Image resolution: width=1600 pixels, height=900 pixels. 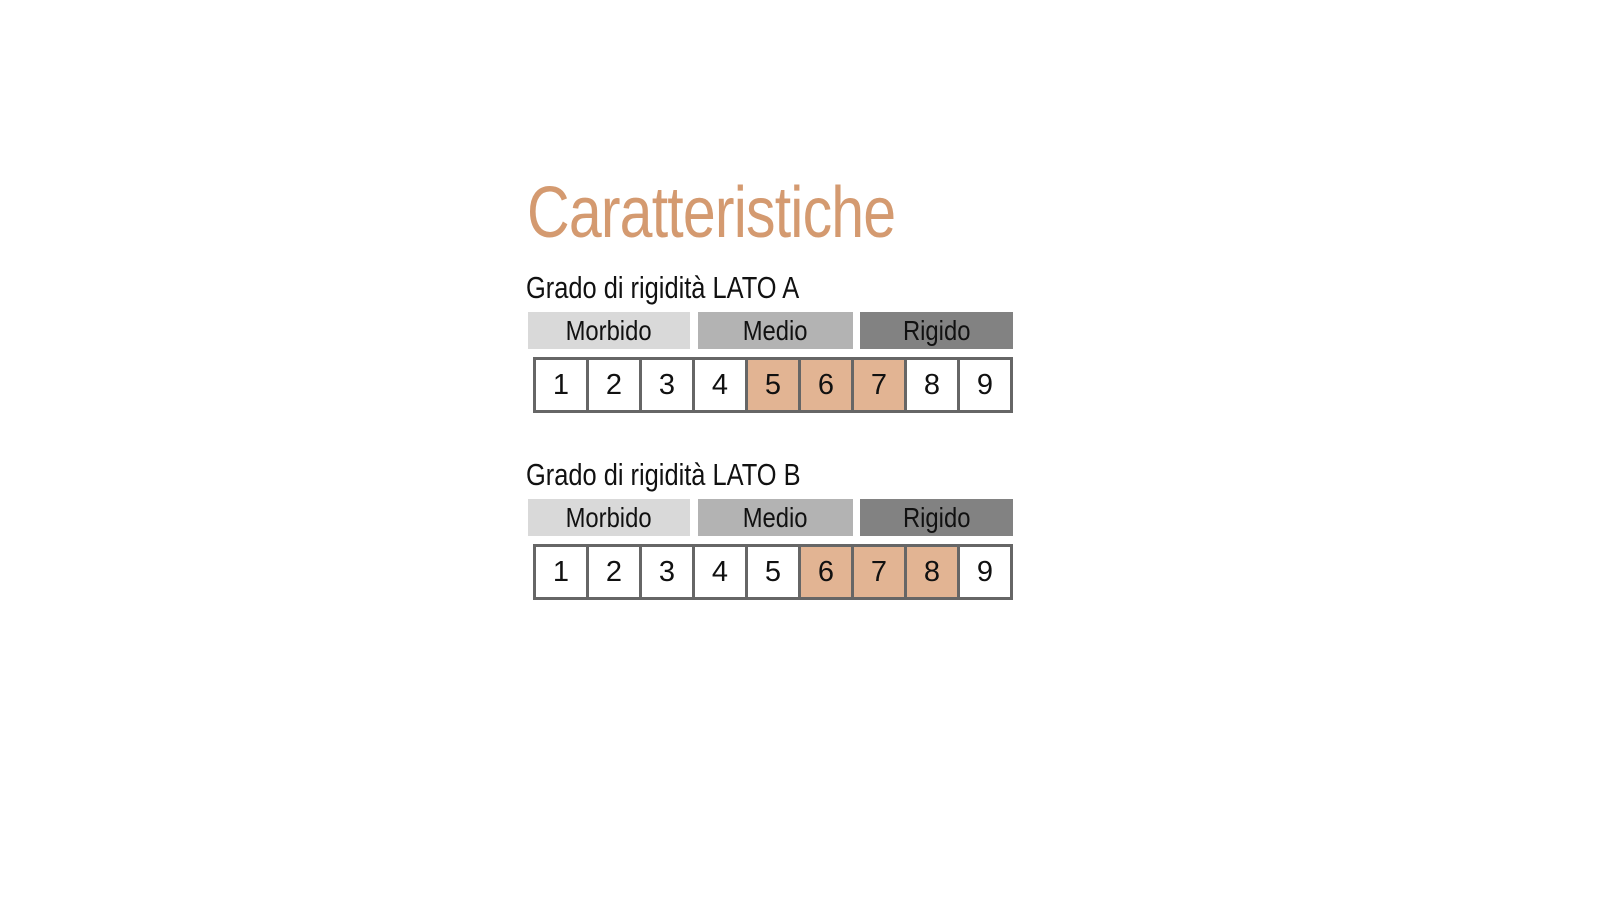 What do you see at coordinates (663, 474) in the screenshot?
I see `section-label: Grado di rigidità LATO B` at bounding box center [663, 474].